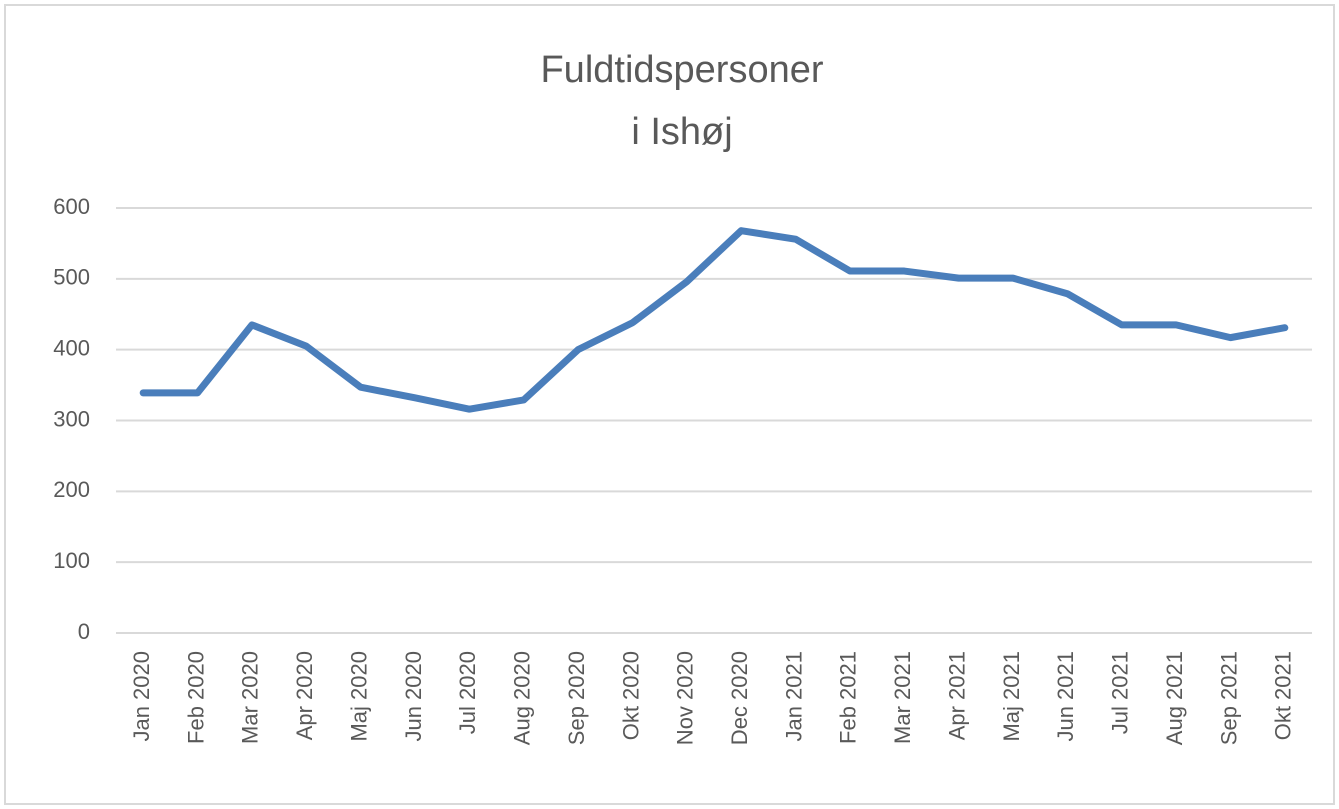 Image resolution: width=1339 pixels, height=809 pixels. I want to click on x-tick-label: Feb 2021, so click(848, 697).